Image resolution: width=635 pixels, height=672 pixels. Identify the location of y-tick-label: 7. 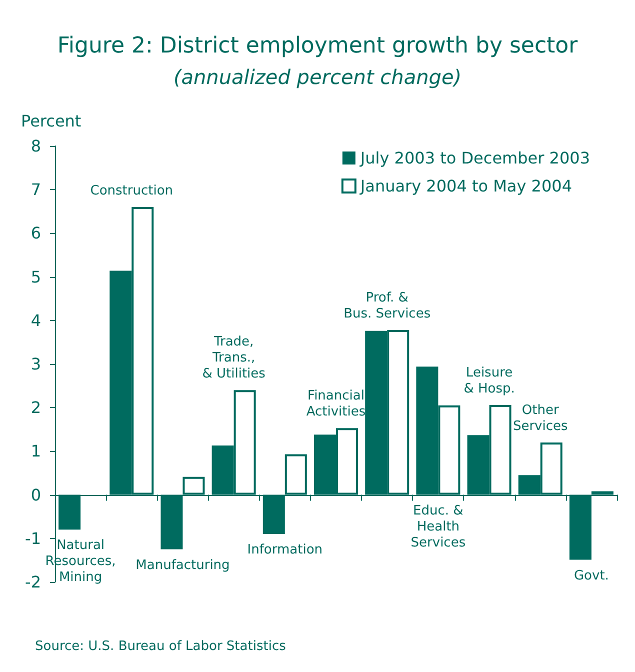
(35, 190).